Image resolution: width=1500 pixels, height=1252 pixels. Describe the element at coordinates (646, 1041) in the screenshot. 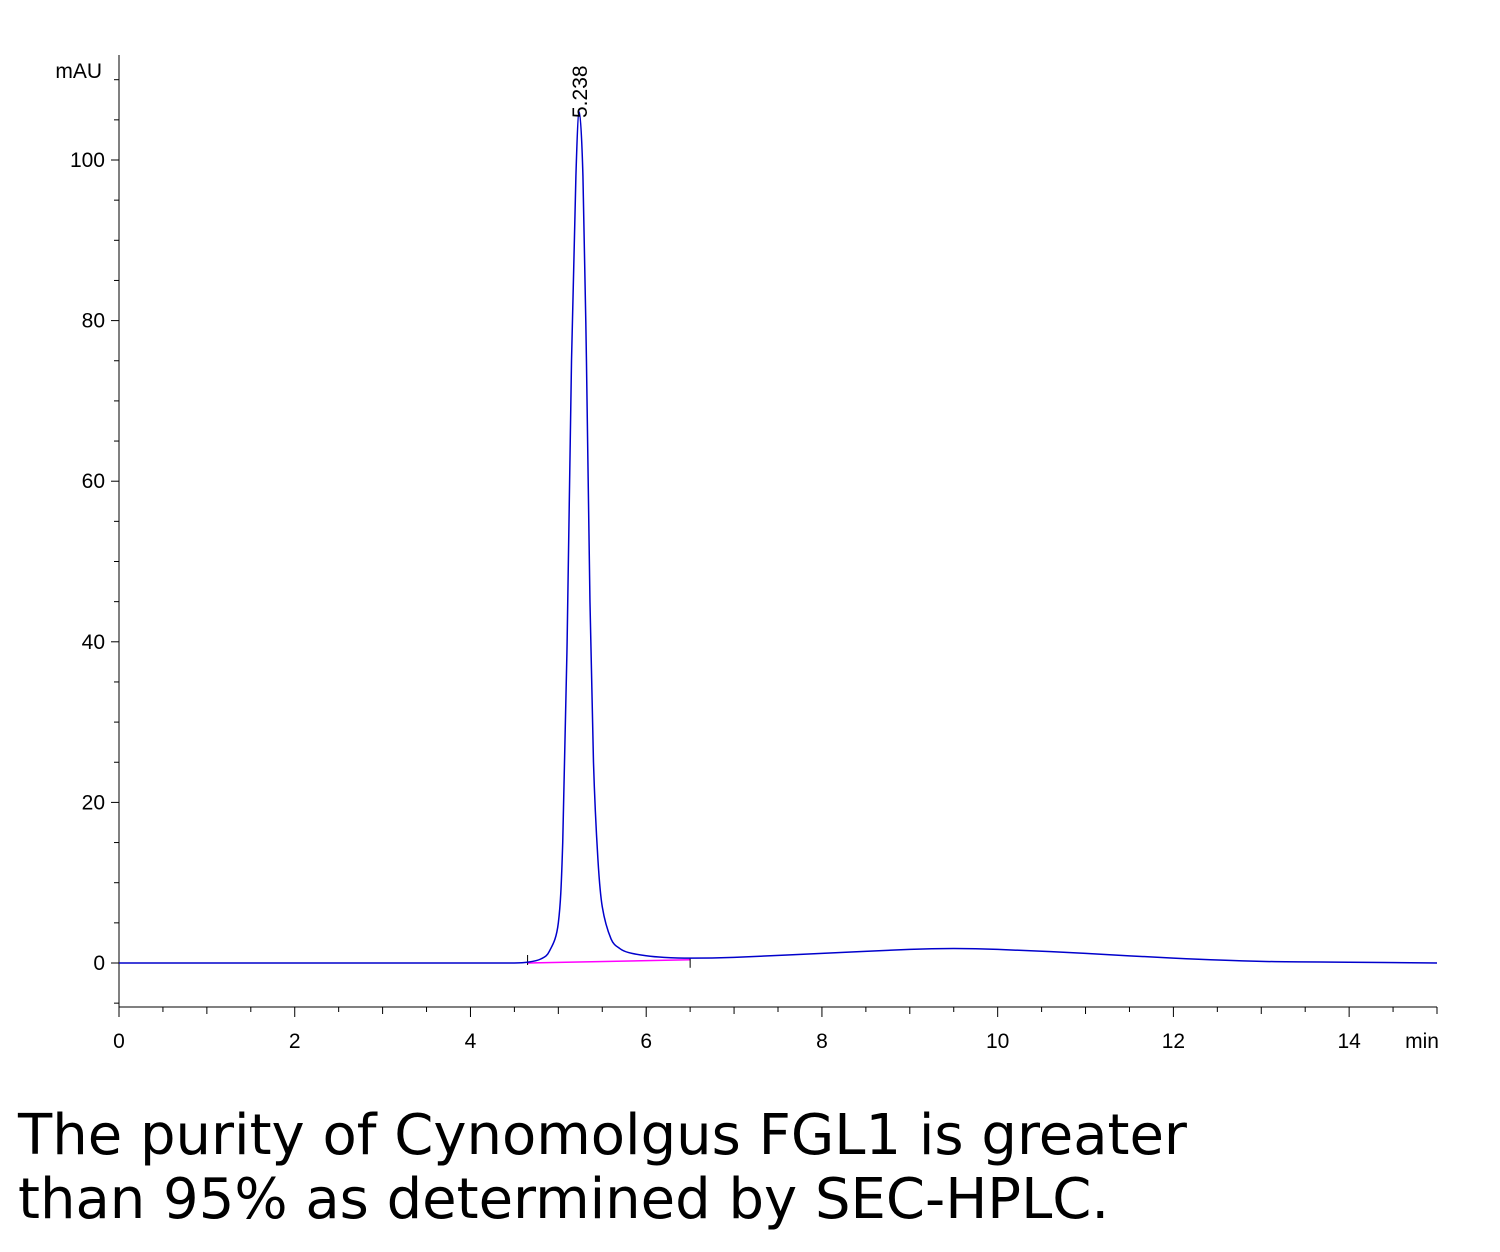

I see `x-tick-label: 6` at that location.